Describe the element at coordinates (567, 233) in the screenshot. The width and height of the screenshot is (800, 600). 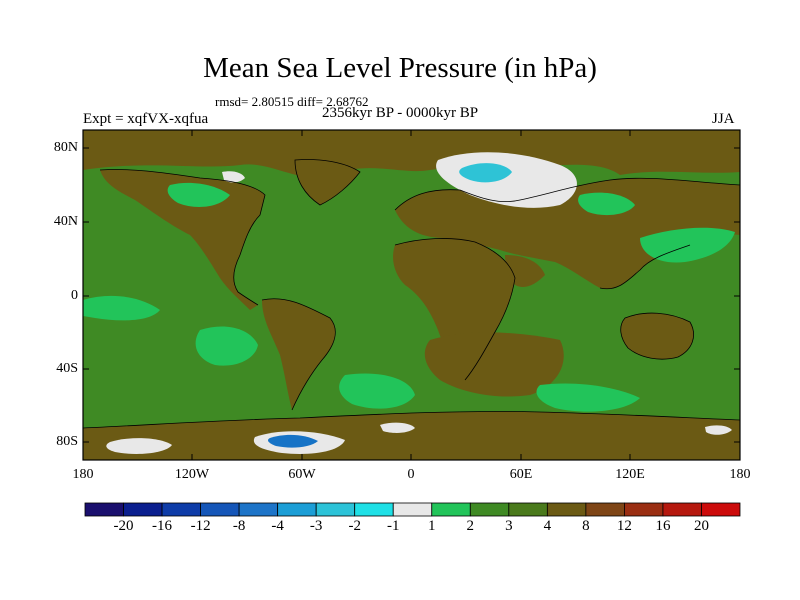
I see `land-eurasia` at that location.